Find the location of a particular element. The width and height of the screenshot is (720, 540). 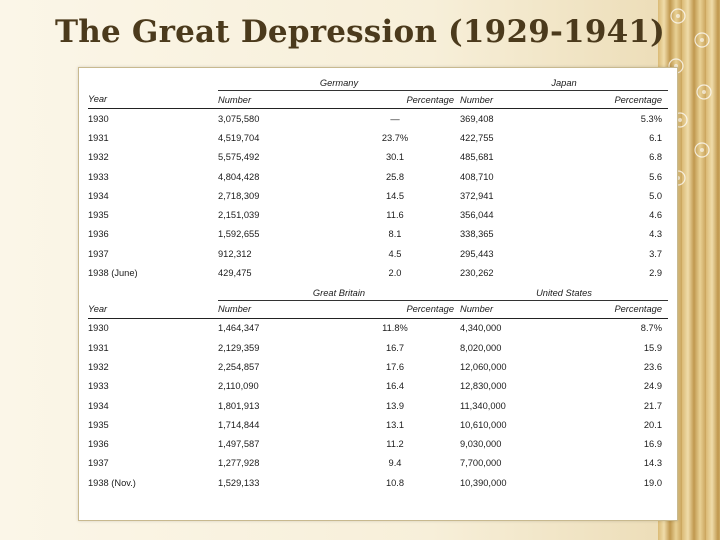

table-cell: 1938 (Nov.) is located at coordinates (112, 482).